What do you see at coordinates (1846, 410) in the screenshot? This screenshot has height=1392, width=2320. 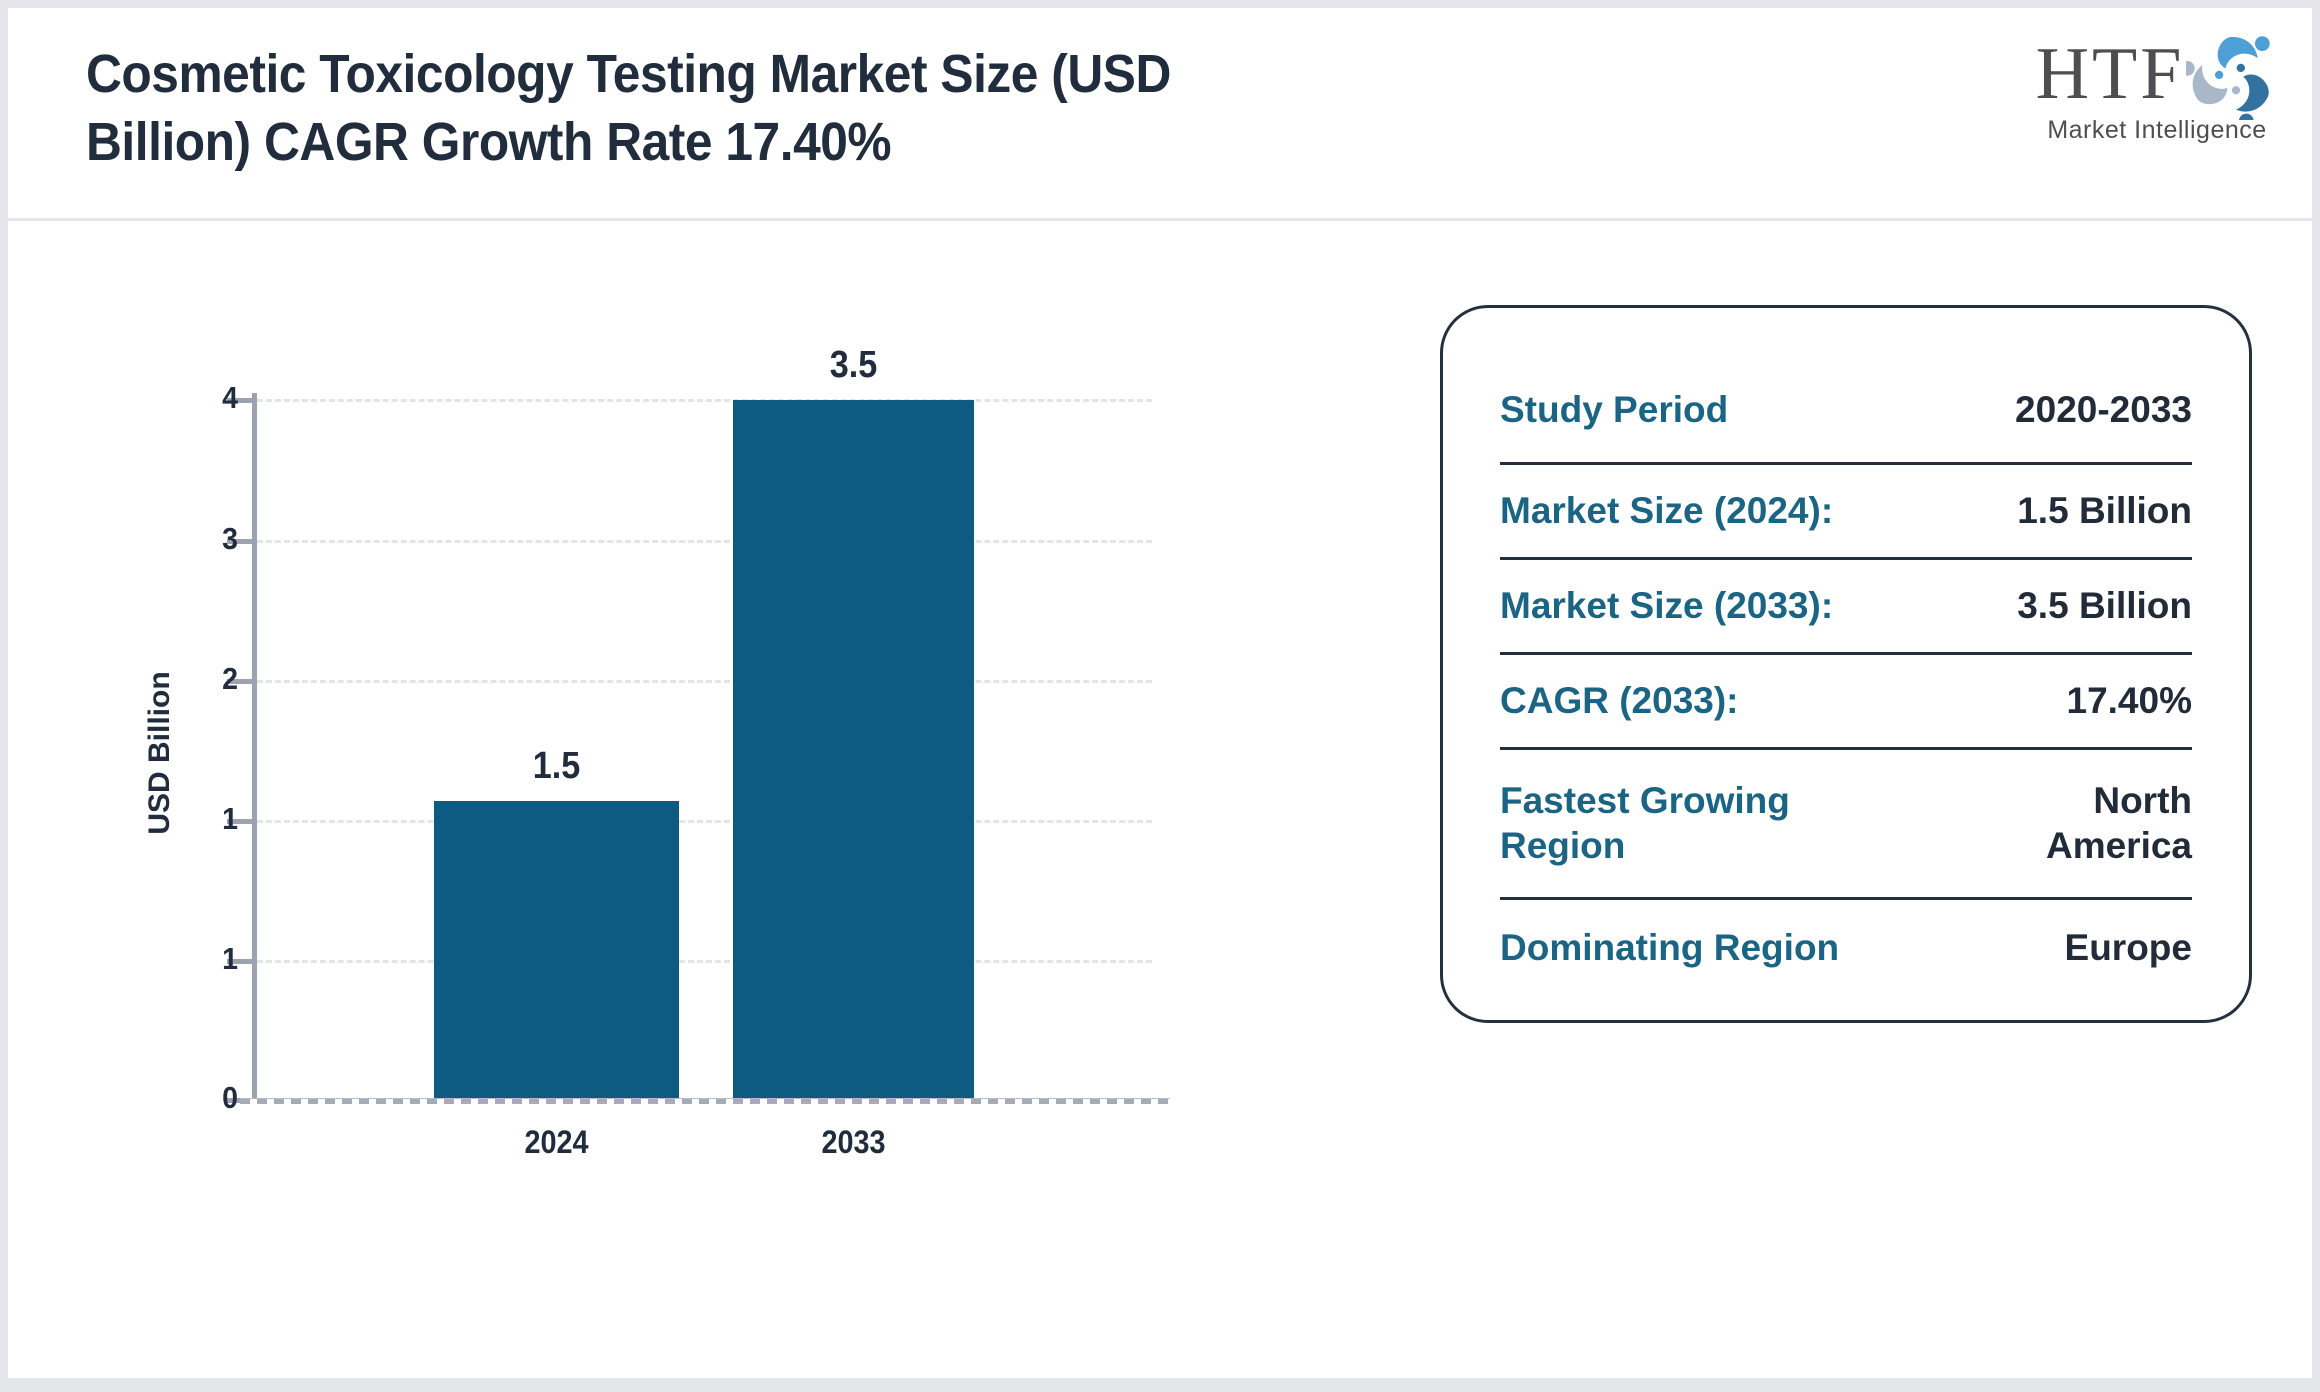 I see `info-row-study-period: Study Period 2020-2033` at bounding box center [1846, 410].